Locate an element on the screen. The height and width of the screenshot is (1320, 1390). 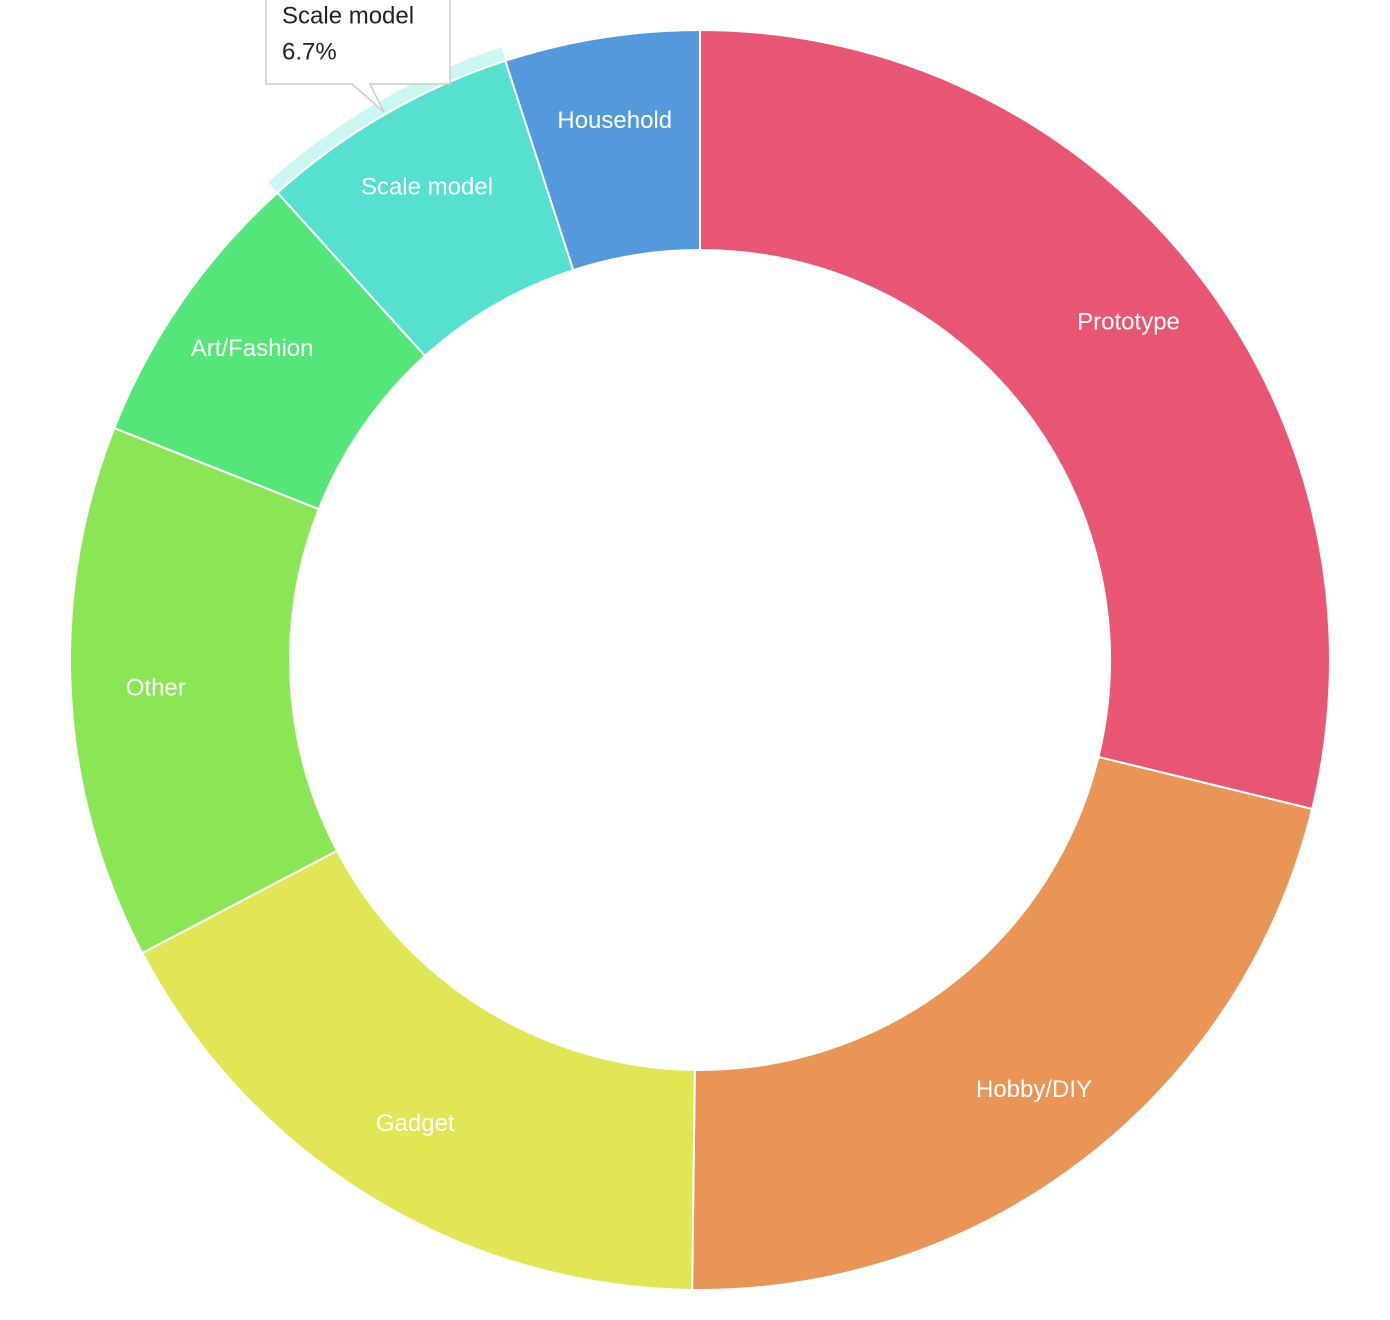
tooltip-title: Scale model is located at coordinates (348, 15).